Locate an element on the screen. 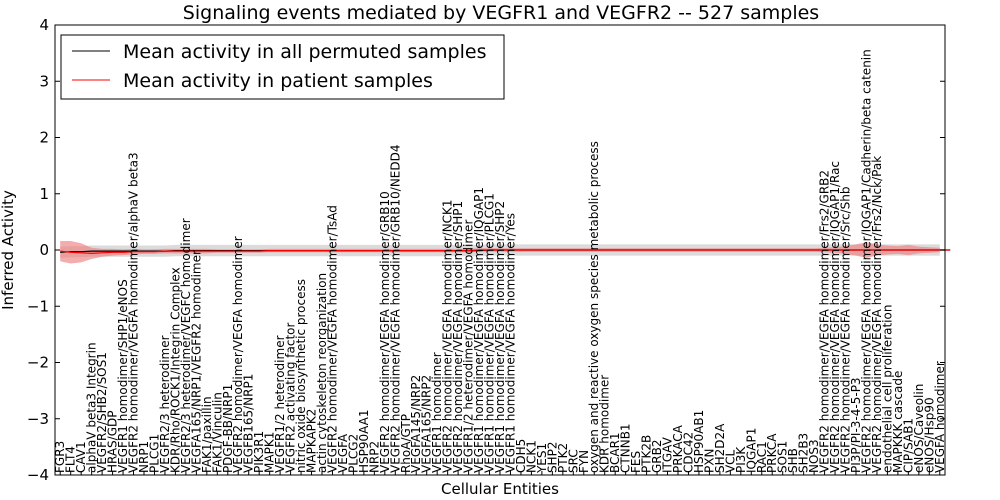  entity-label: PXN is located at coordinates (709, 461).